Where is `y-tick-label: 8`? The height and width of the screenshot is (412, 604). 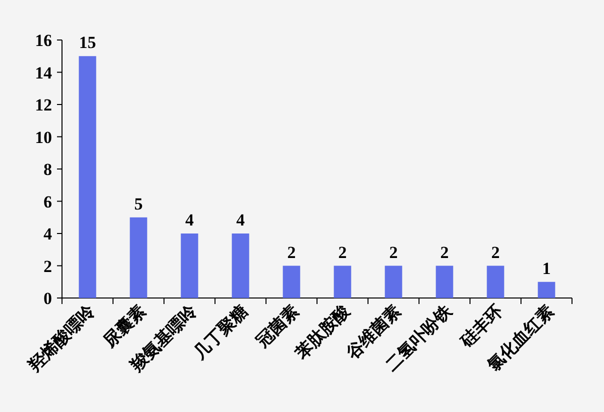 y-tick-label: 8 is located at coordinates (48, 169).